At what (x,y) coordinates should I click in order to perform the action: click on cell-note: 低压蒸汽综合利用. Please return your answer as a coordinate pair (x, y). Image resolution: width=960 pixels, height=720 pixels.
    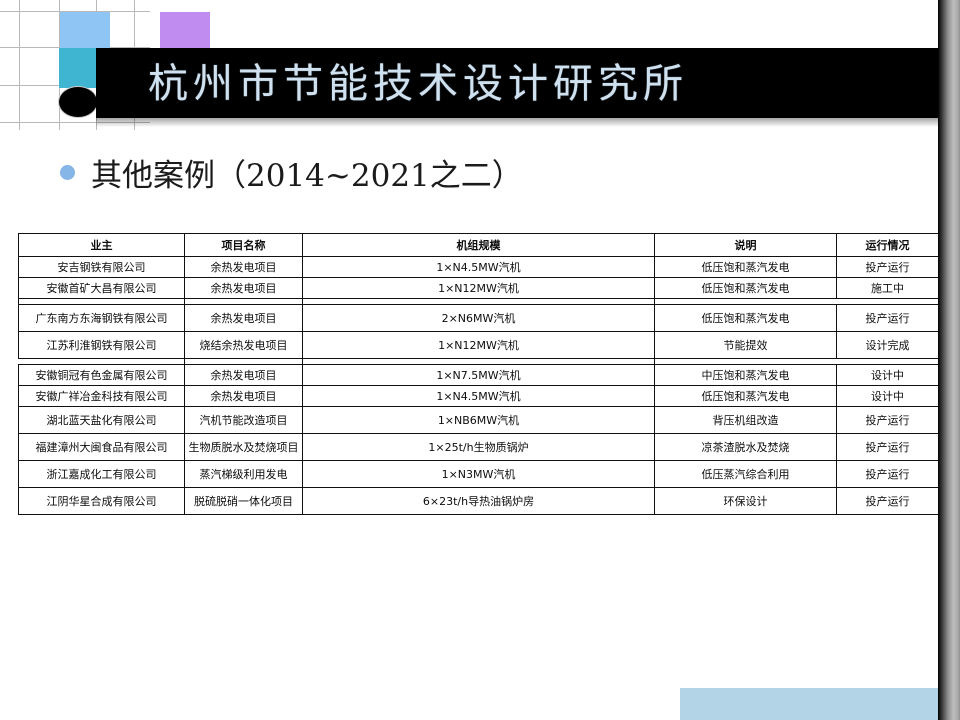
    Looking at the image, I should click on (745, 474).